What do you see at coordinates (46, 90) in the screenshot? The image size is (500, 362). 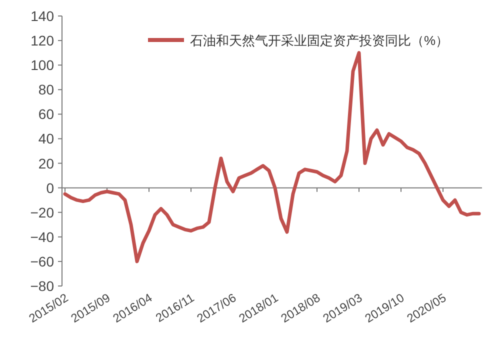 I see `y-tick-label: 80` at bounding box center [46, 90].